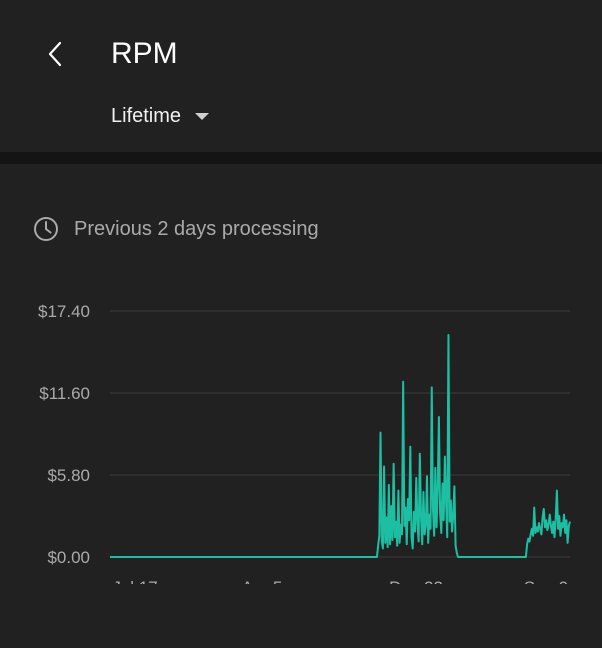 This screenshot has width=602, height=648. I want to click on x-tick-label: Apr 5, so click(262, 581).